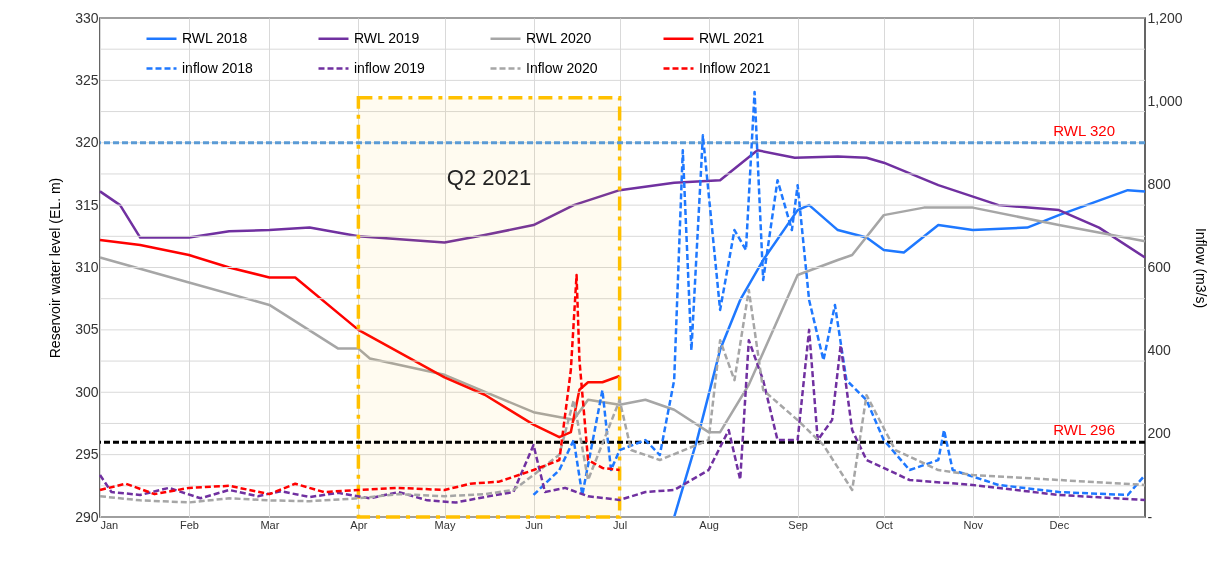 The image size is (1227, 578). Describe the element at coordinates (884, 524) in the screenshot. I see `x-tick-label: Oct` at that location.